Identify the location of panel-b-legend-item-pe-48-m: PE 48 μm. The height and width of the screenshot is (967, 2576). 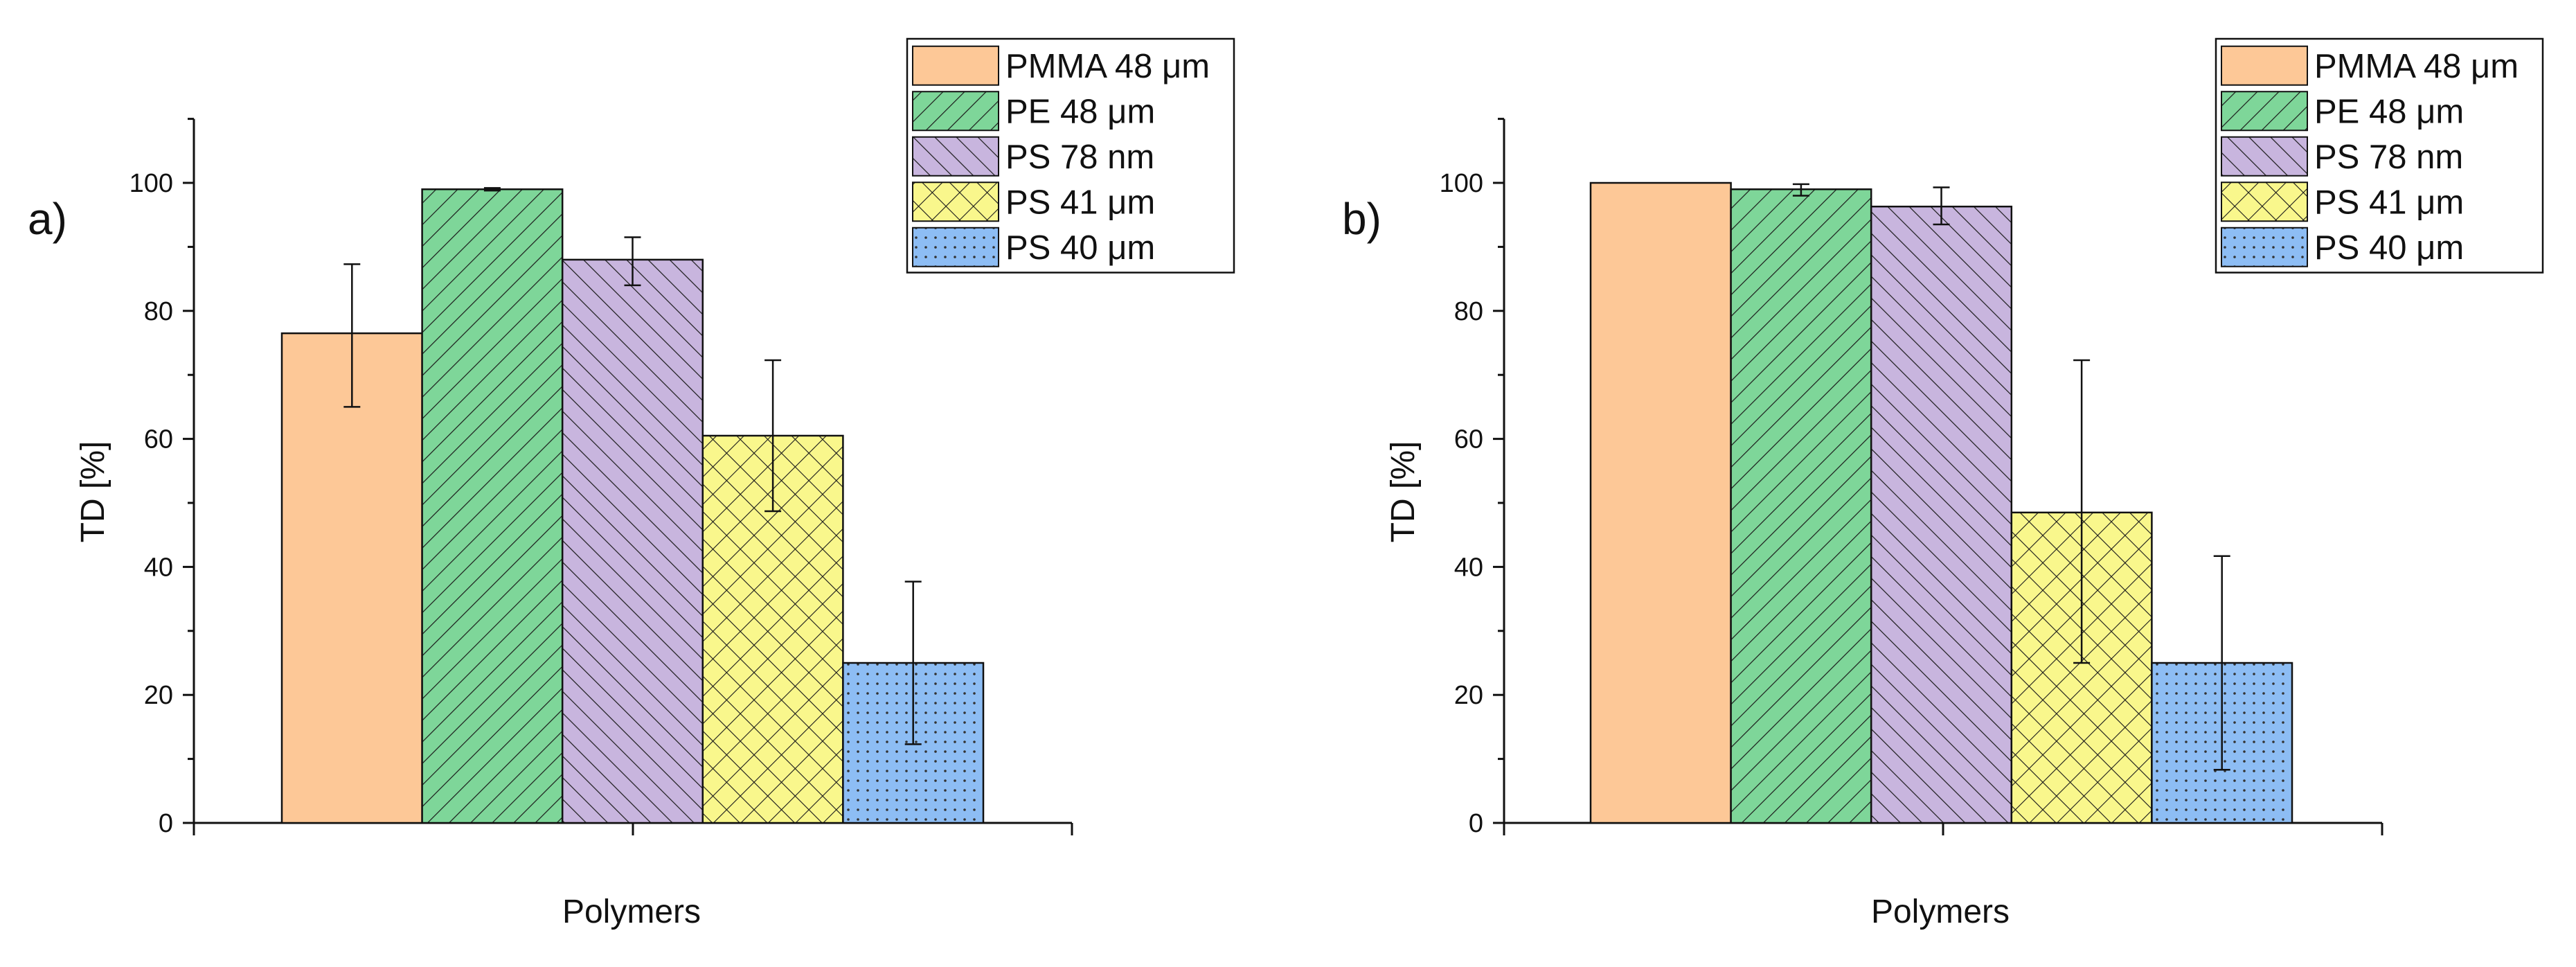
(2343, 111).